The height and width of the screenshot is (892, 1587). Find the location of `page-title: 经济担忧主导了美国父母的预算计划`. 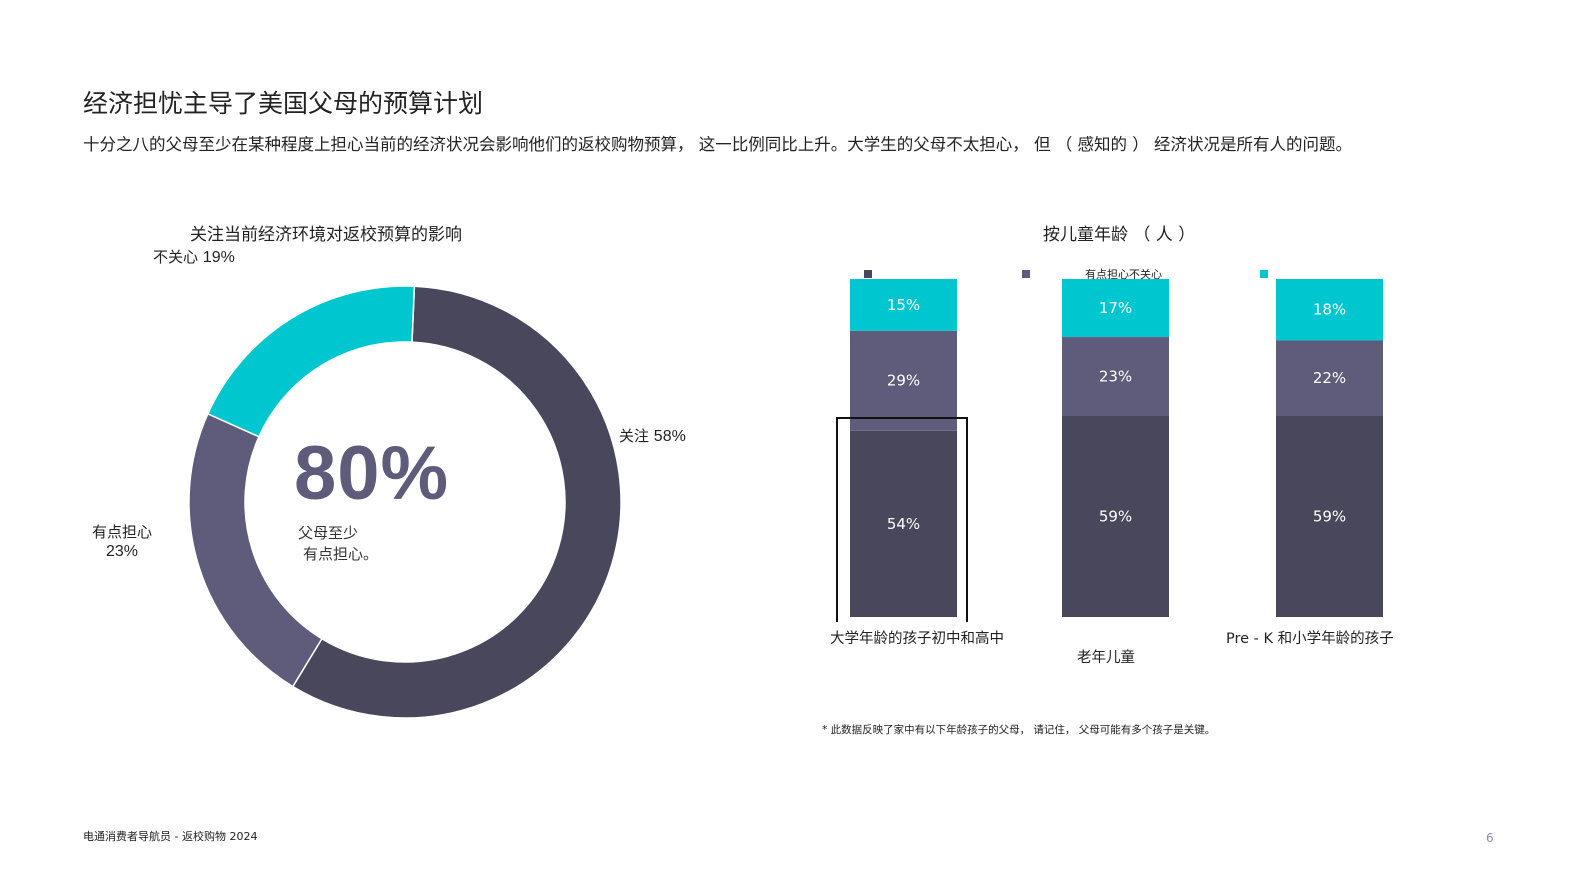

page-title: 经济担忧主导了美国父母的预算计划 is located at coordinates (283, 103).